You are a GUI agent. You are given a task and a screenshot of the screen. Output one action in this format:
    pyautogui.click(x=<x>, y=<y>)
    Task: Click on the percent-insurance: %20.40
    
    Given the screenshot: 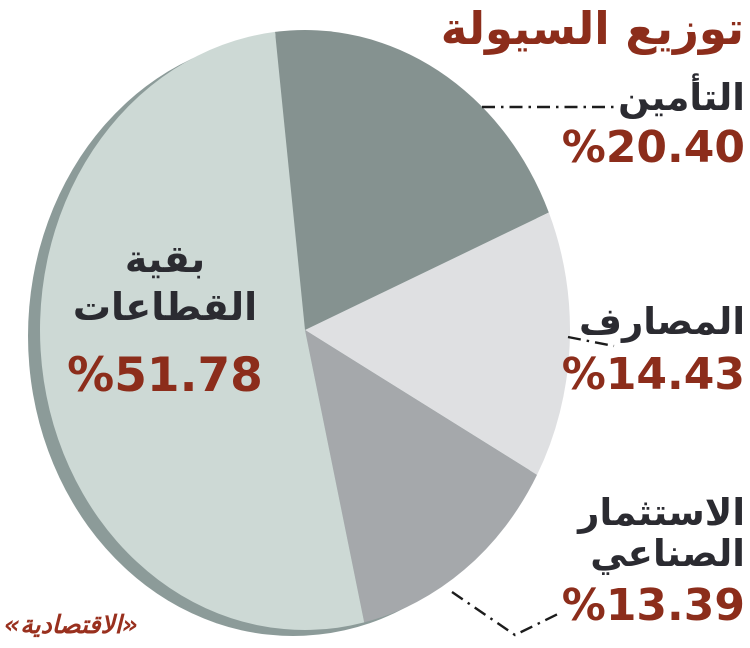 What is the action you would take?
    pyautogui.click(x=653, y=147)
    